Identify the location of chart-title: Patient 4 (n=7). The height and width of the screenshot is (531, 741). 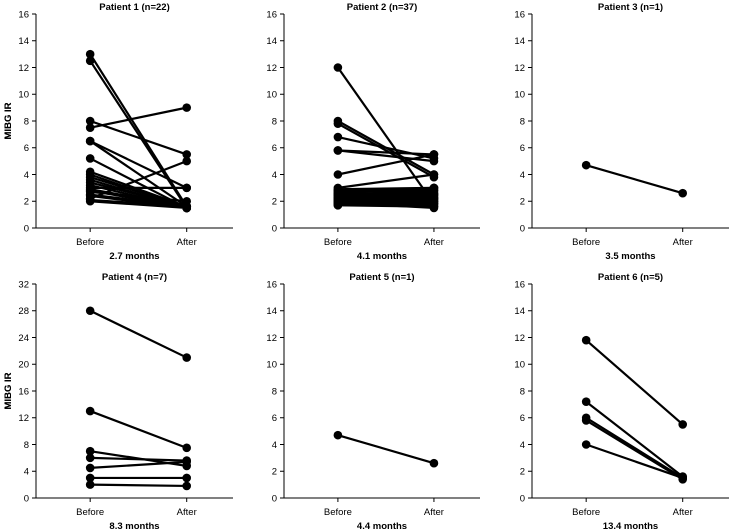
(134, 277).